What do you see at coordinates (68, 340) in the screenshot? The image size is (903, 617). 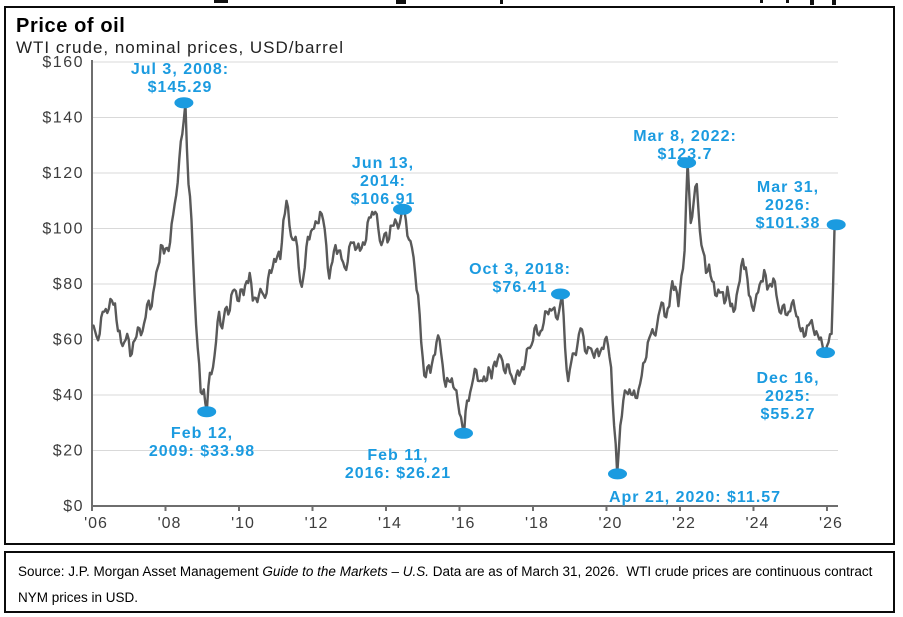 I see `y-axis-tick-label: $60` at bounding box center [68, 340].